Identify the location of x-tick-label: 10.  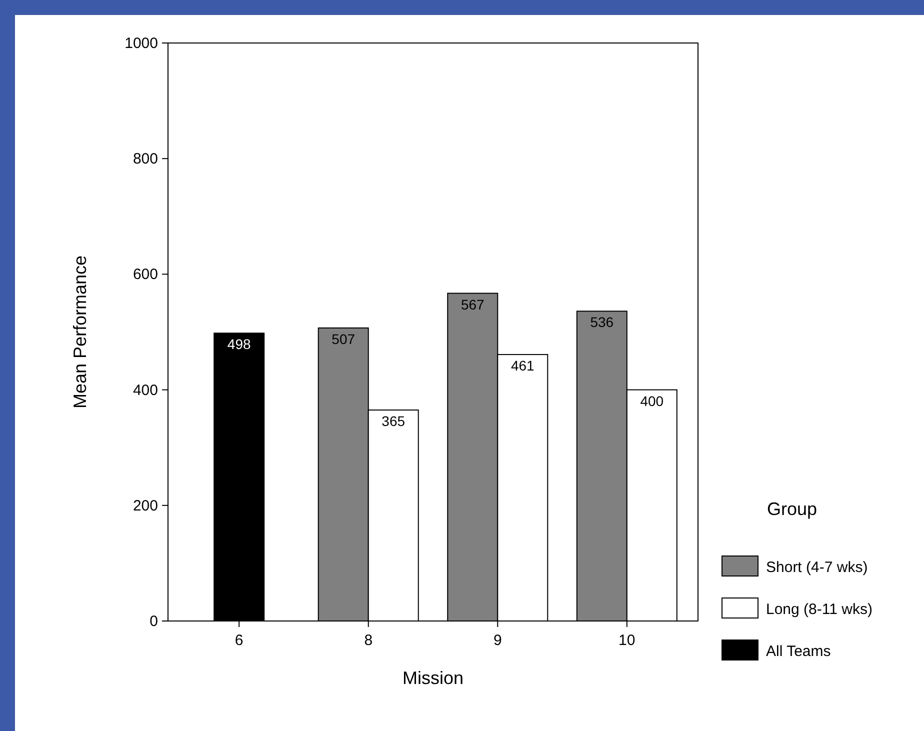
(627, 640).